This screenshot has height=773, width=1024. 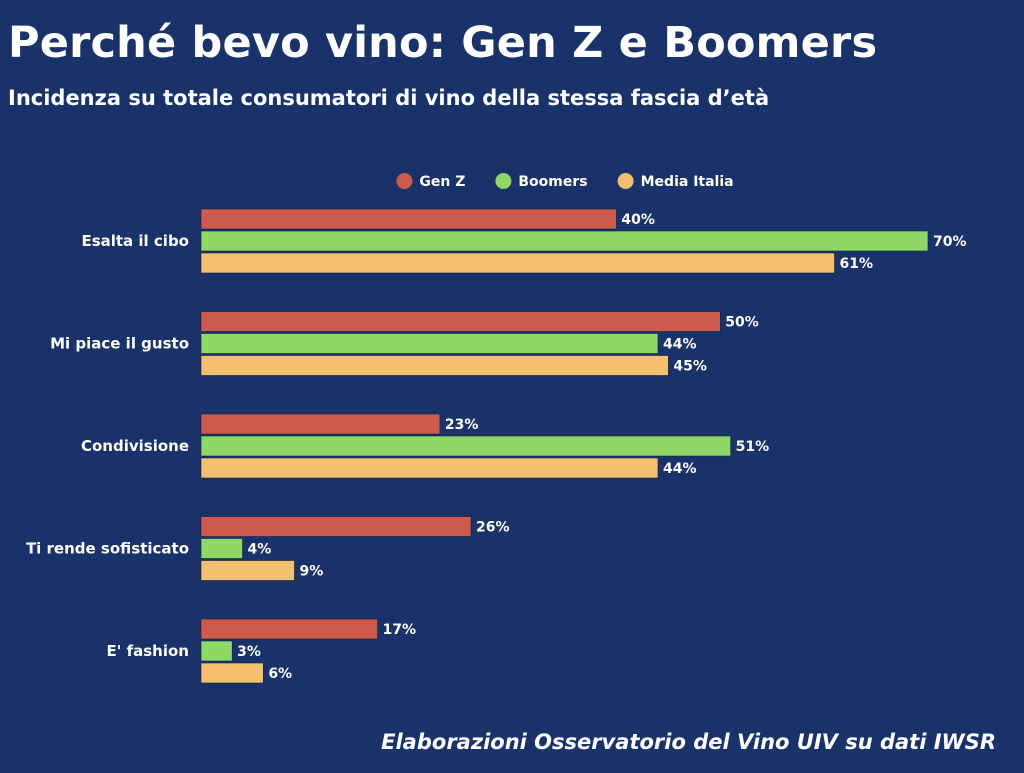 What do you see at coordinates (249, 652) in the screenshot?
I see `data-label: 3%` at bounding box center [249, 652].